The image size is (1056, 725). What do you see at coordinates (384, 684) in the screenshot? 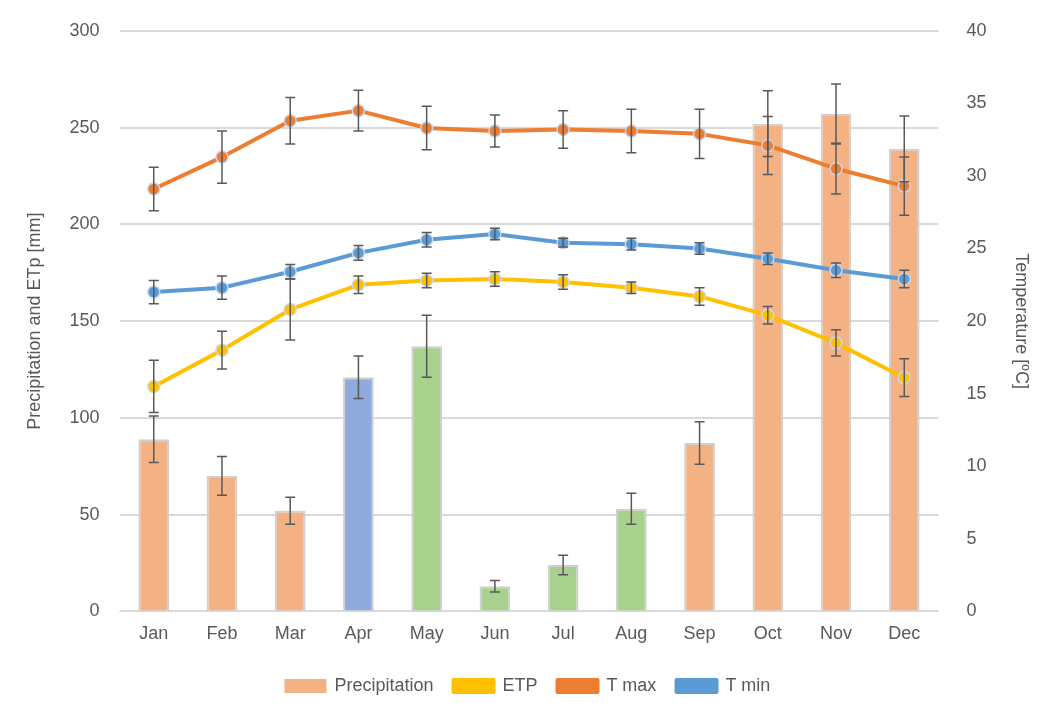
I see `legend-label: Precipitation` at bounding box center [384, 684].